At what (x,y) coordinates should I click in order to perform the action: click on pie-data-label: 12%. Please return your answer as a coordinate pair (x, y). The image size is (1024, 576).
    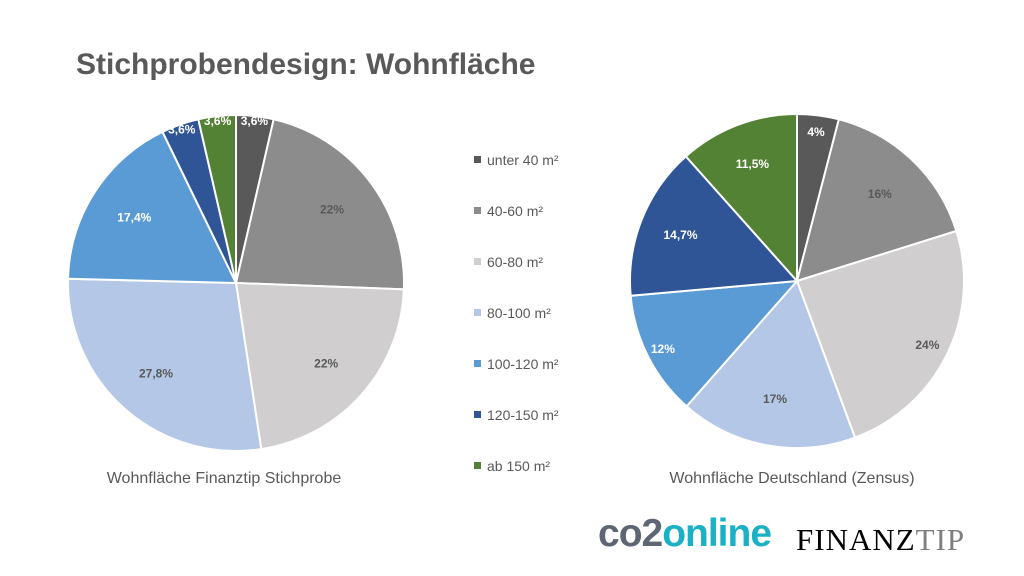
    Looking at the image, I should click on (663, 349).